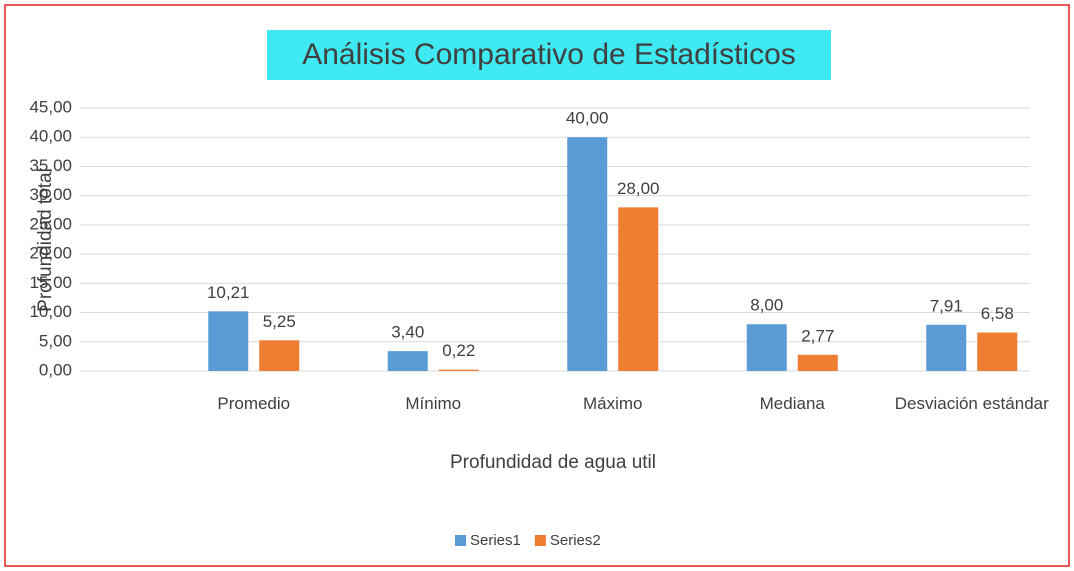 This screenshot has width=1074, height=571. I want to click on data-label: 40,00, so click(587, 118).